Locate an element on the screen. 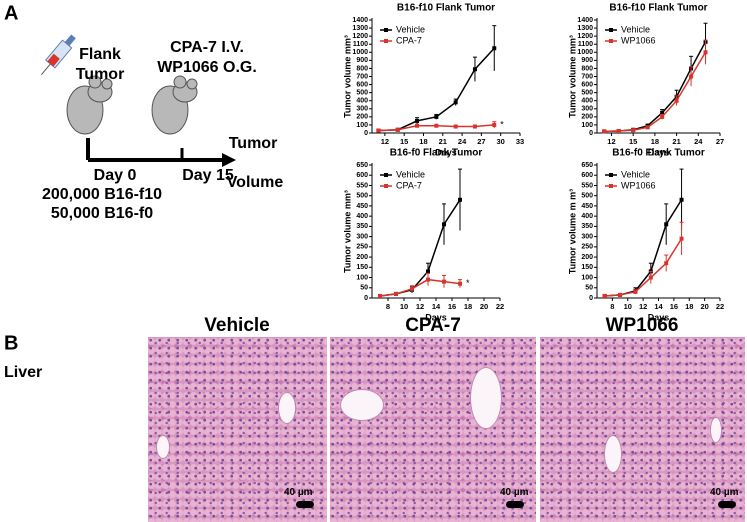 The height and width of the screenshot is (522, 747). y-tick-label: 600 is located at coordinates (362, 175).